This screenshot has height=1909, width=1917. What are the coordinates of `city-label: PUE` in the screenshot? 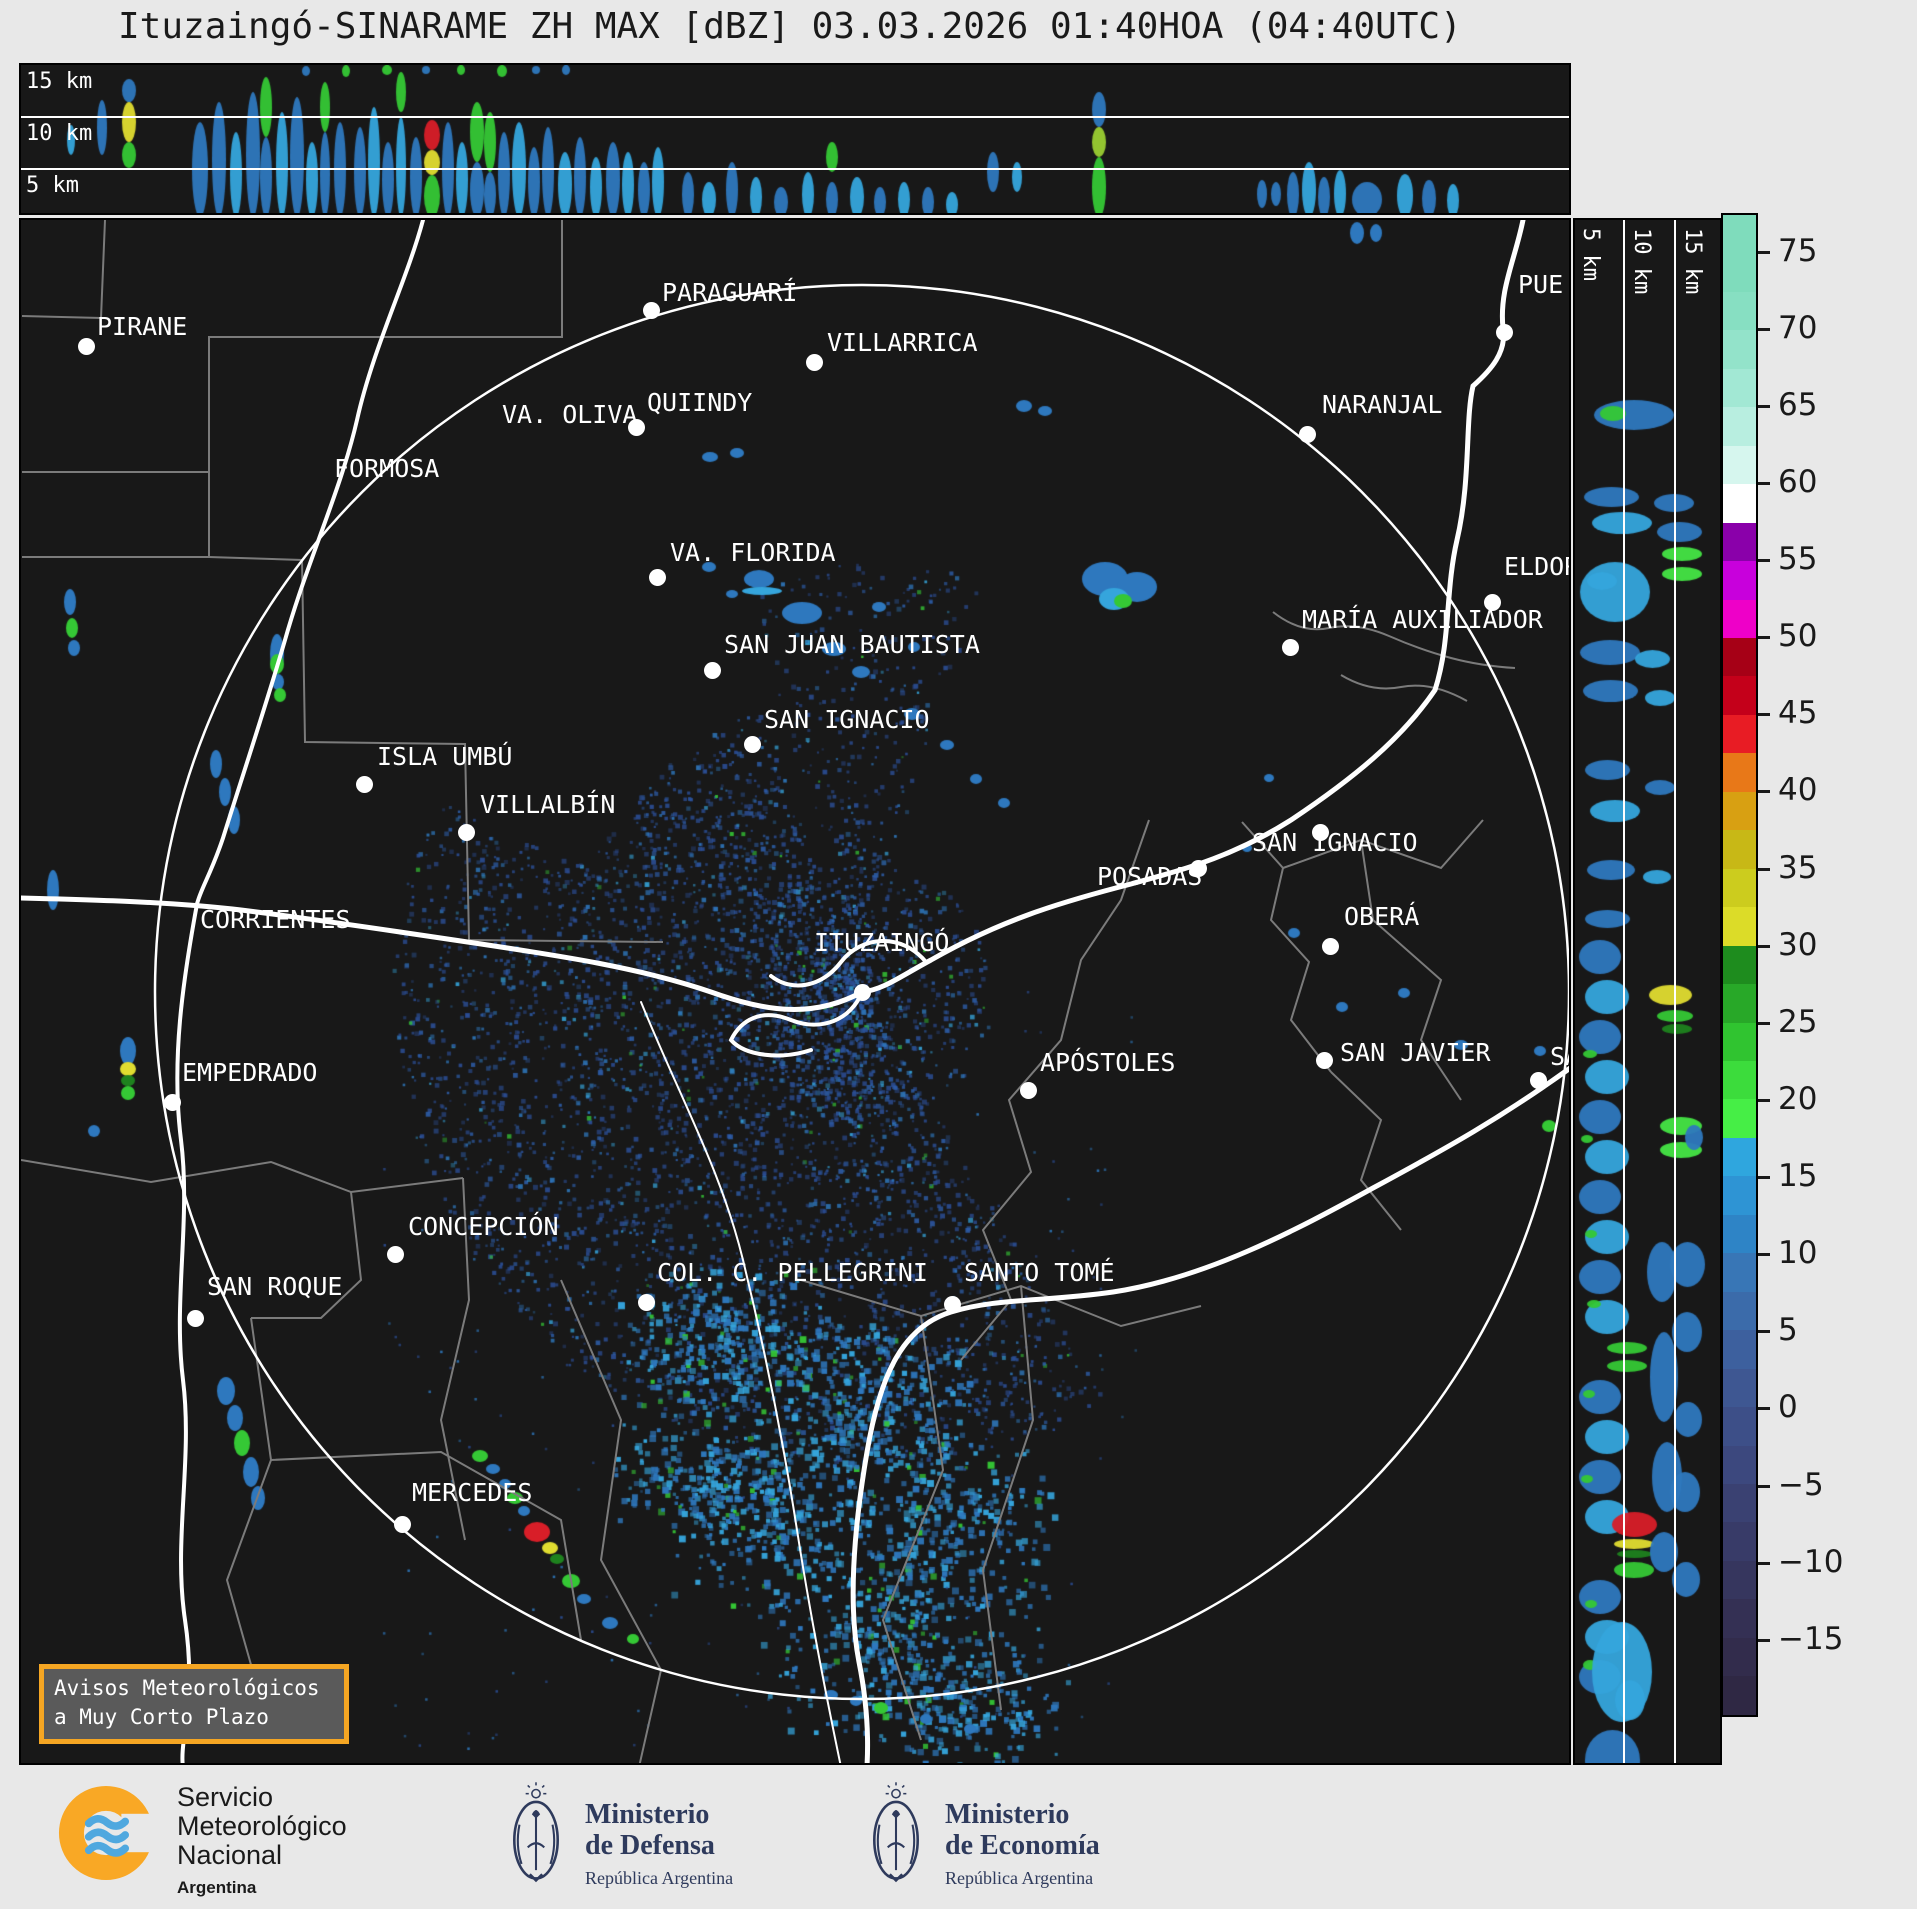 It's located at (1541, 284).